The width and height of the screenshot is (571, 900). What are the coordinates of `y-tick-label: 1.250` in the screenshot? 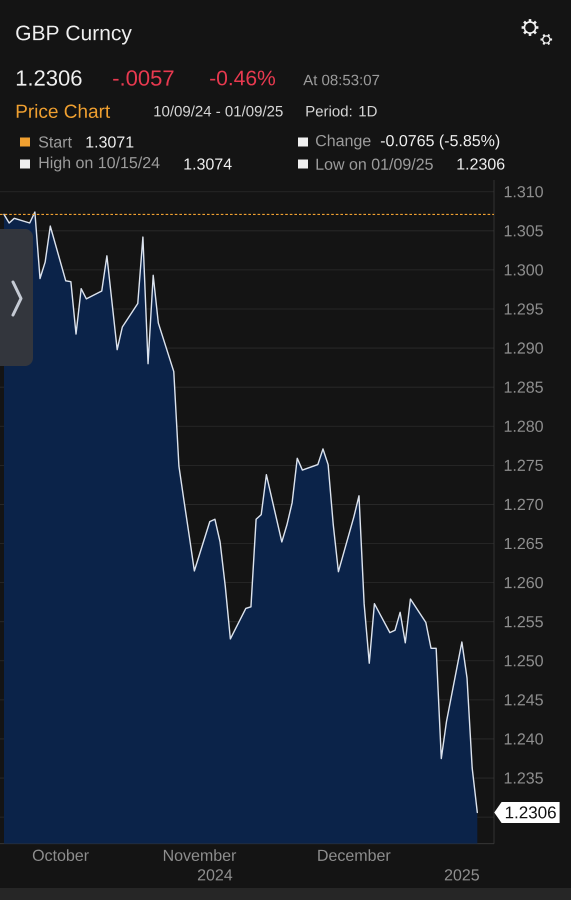 It's located at (523, 660).